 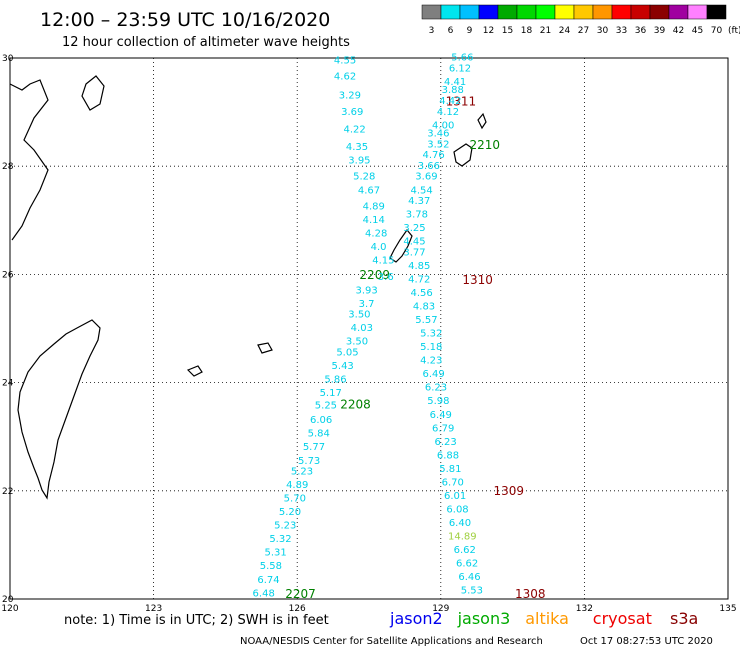 I want to click on wave-height-value: 6.88, so click(x=448, y=455).